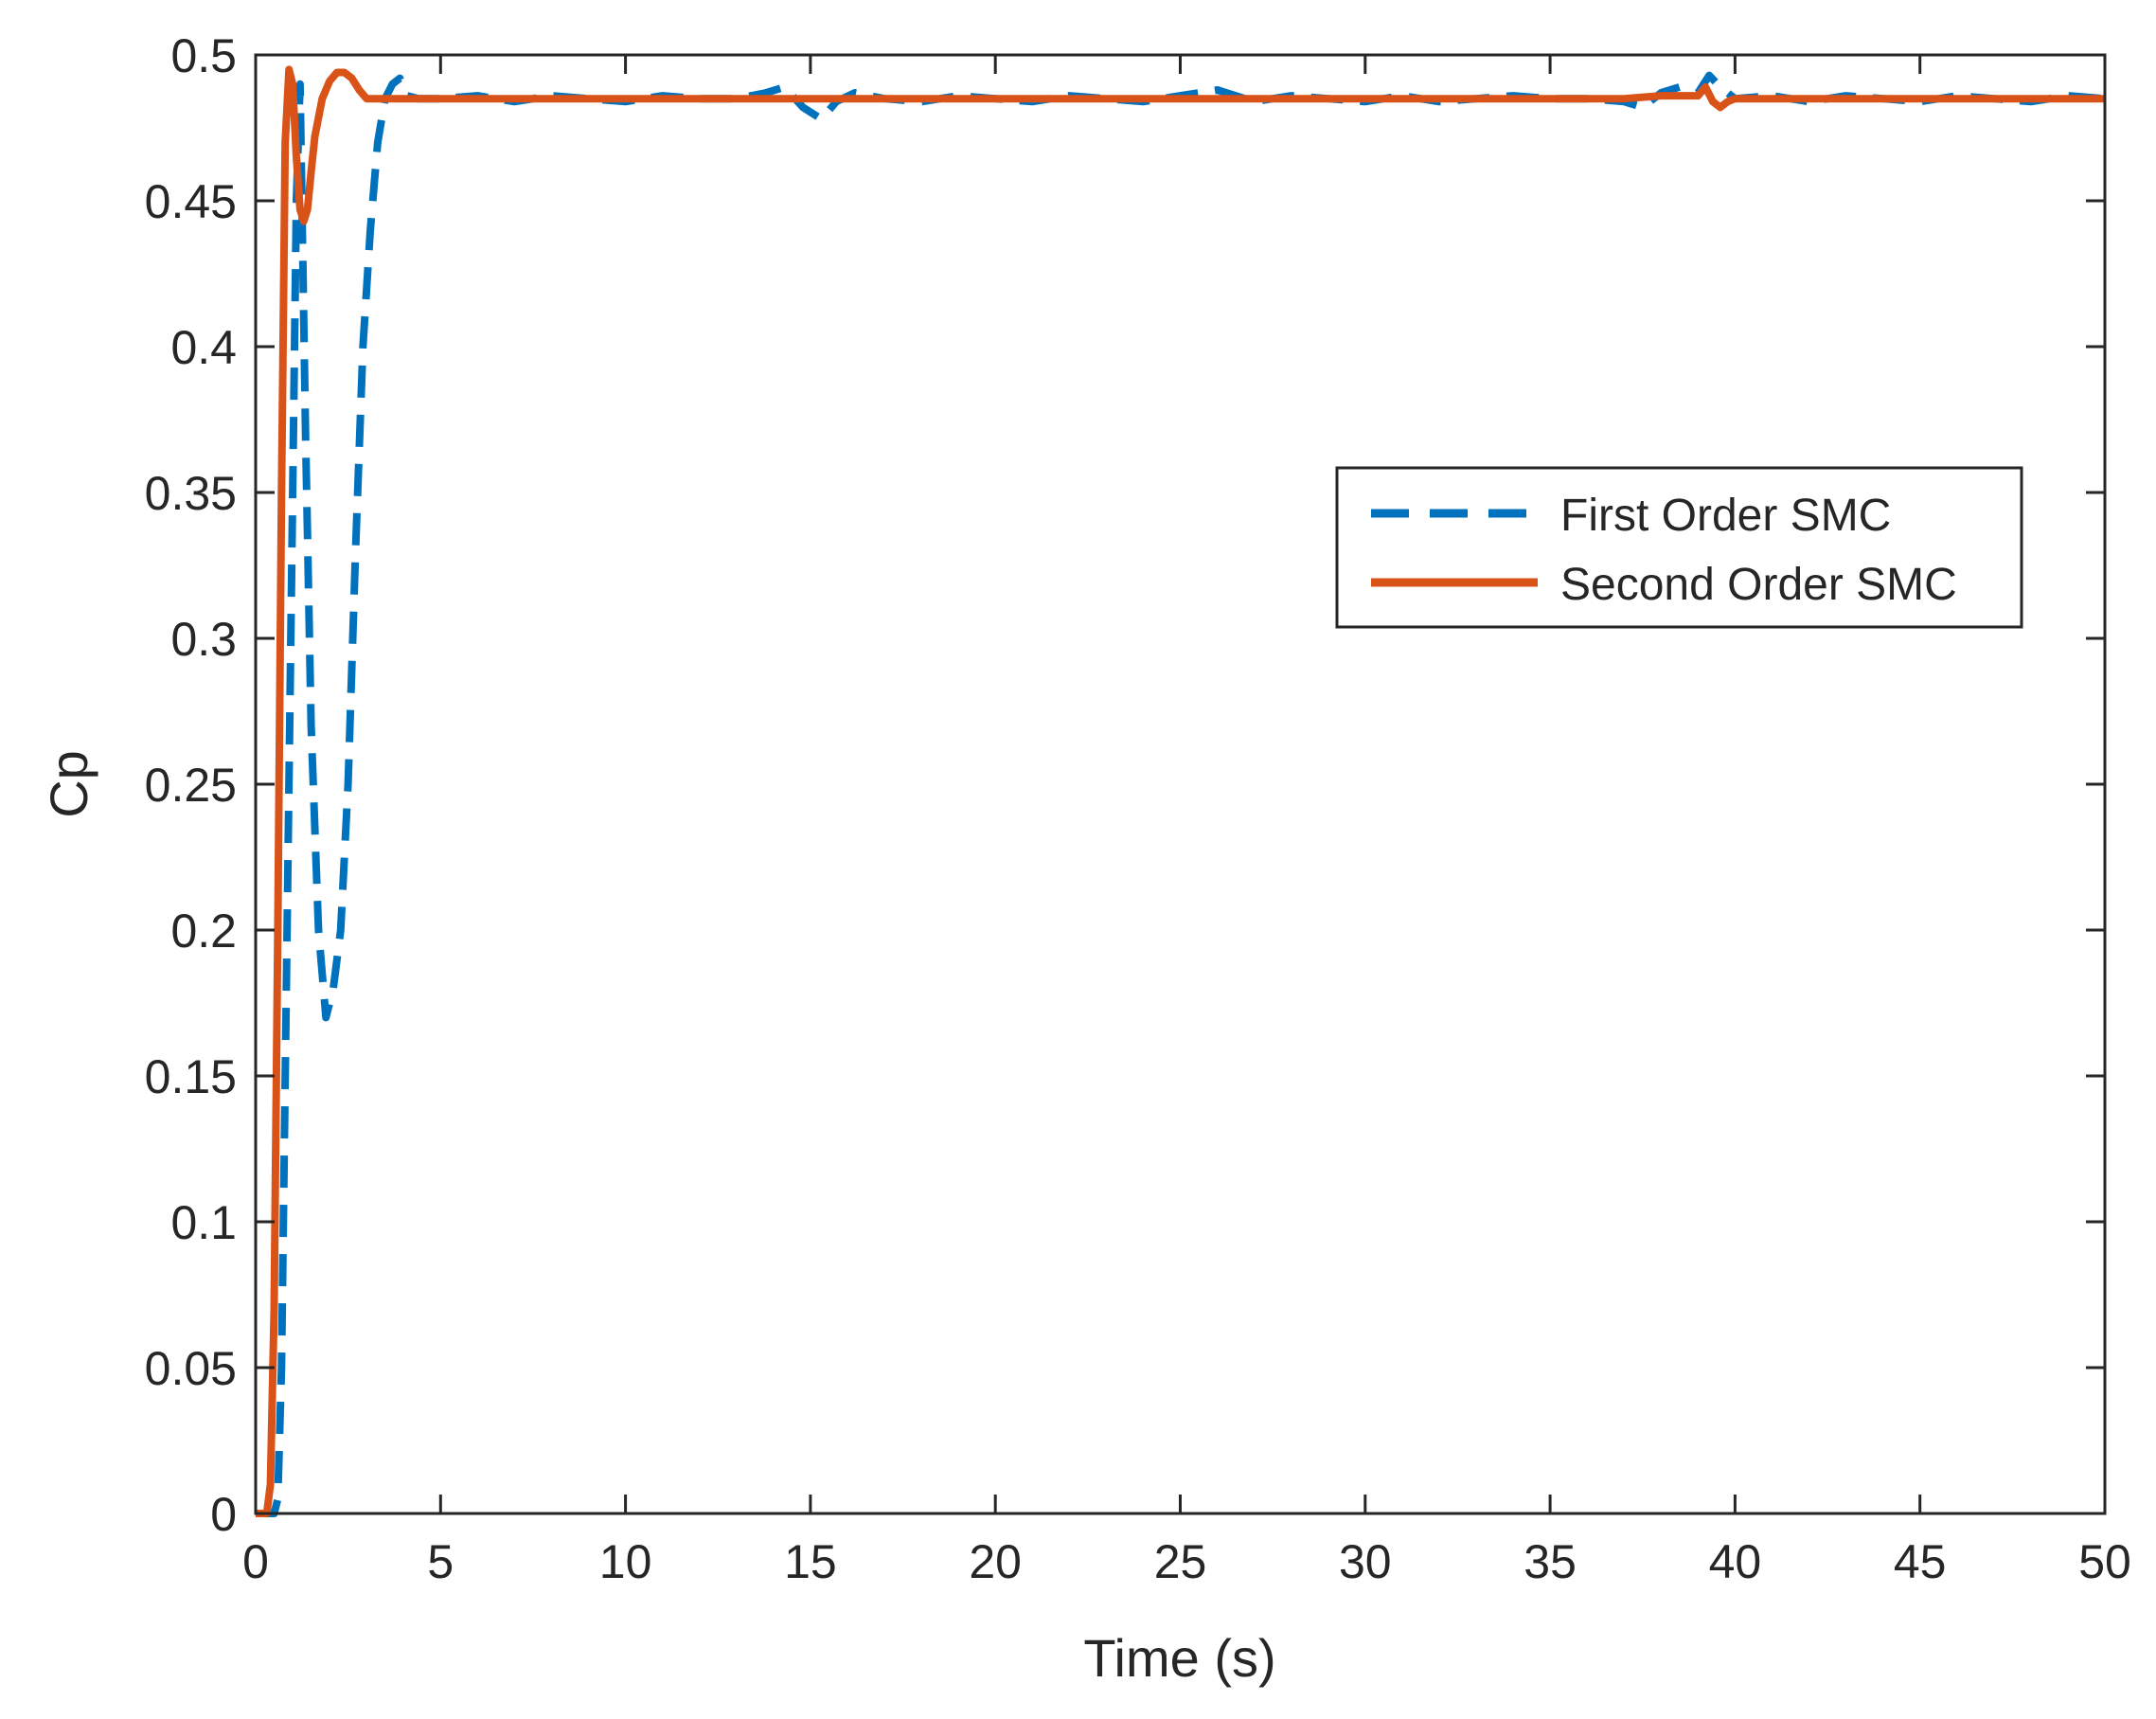  I want to click on y-tick-label: 0.15, so click(191, 1076).